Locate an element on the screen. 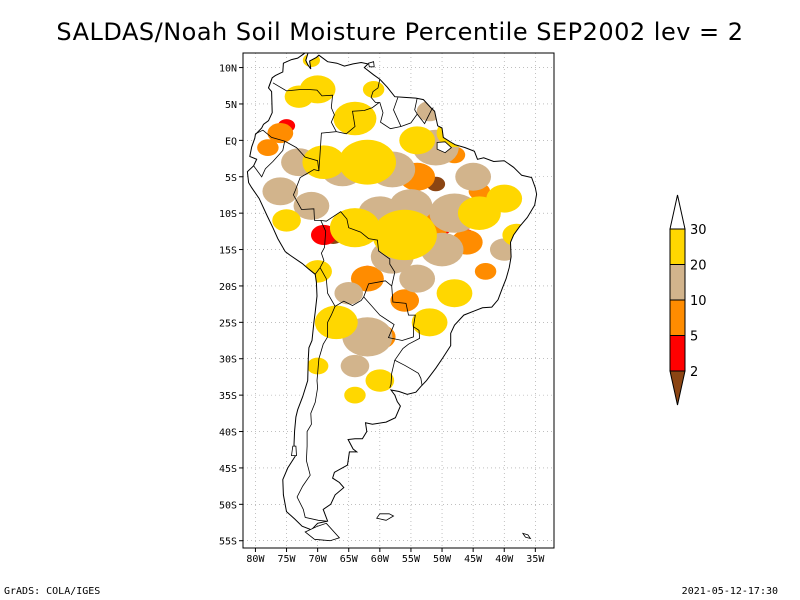  y-tick-label: 50S is located at coordinates (228, 505).